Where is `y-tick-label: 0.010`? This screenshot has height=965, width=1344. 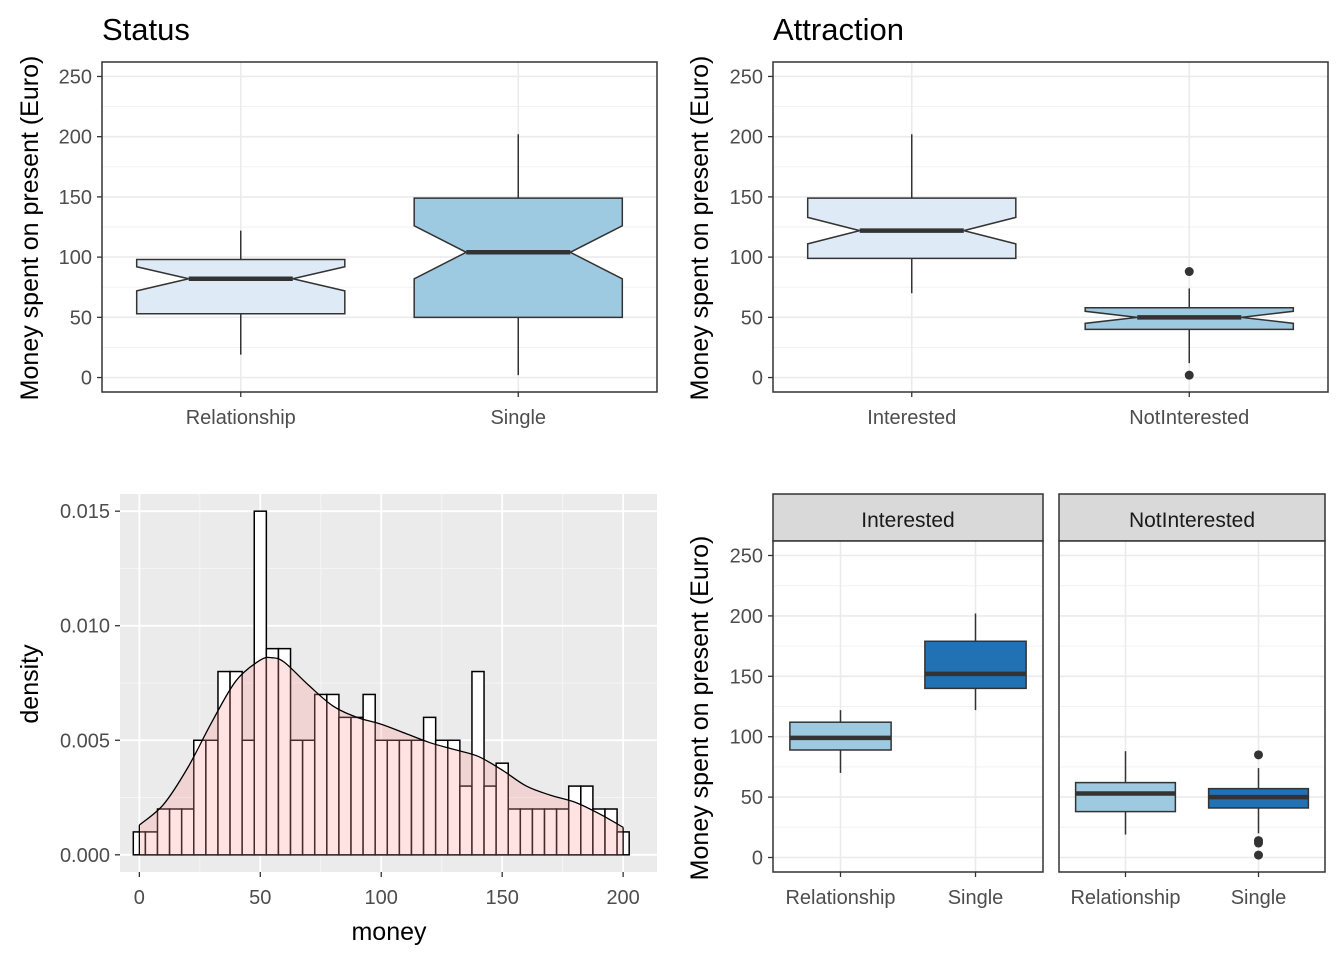
y-tick-label: 0.010 is located at coordinates (85, 627).